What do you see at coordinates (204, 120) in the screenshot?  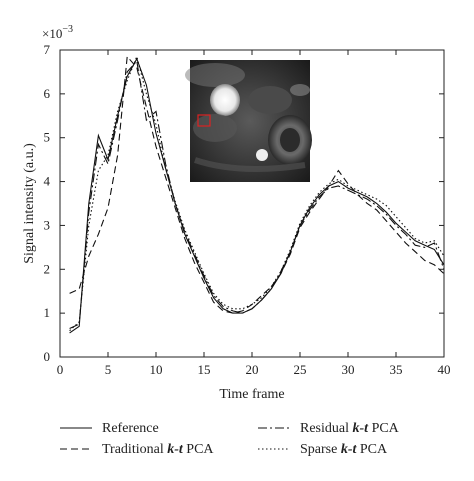 I see `roi-red-square` at bounding box center [204, 120].